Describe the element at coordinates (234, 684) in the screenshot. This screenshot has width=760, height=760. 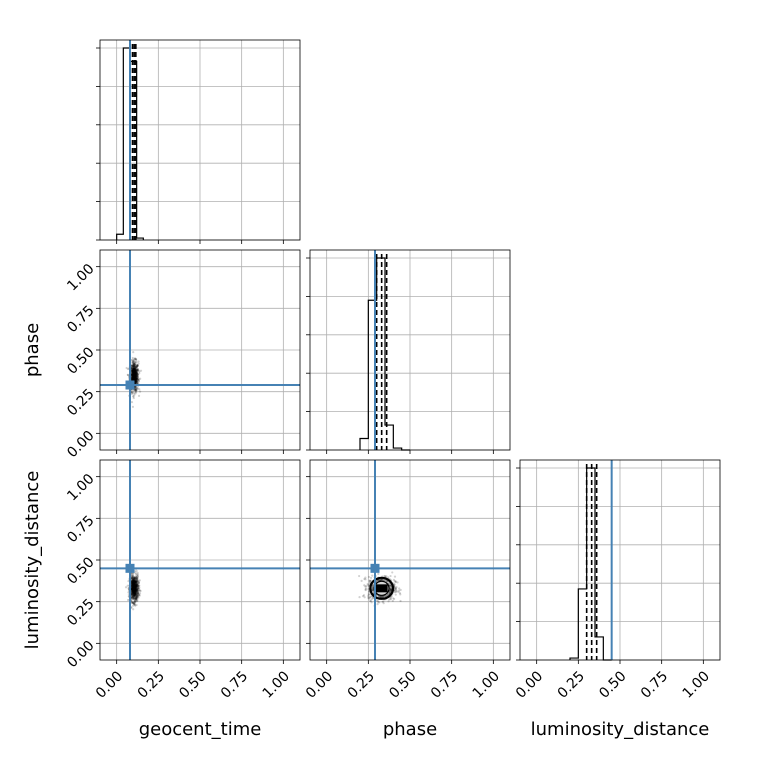
I see `xtick-label-geocent_time-3: 0.75` at that location.